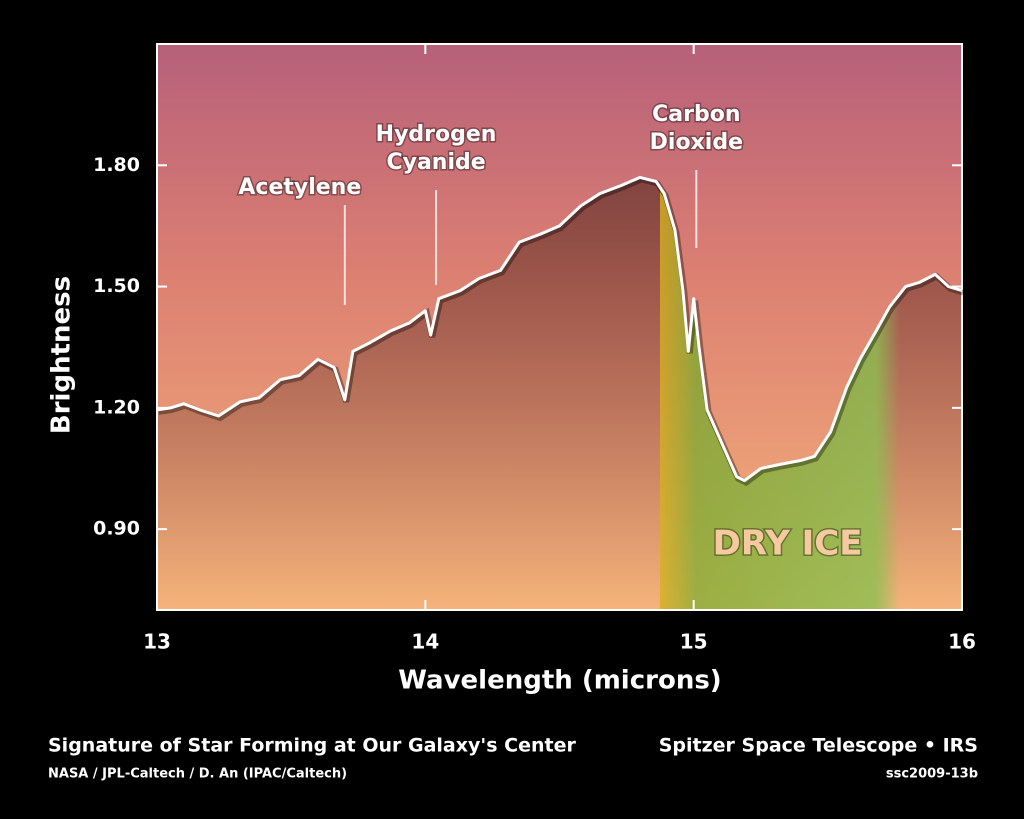  I want to click on annotation: DRY ICE, so click(787, 543).